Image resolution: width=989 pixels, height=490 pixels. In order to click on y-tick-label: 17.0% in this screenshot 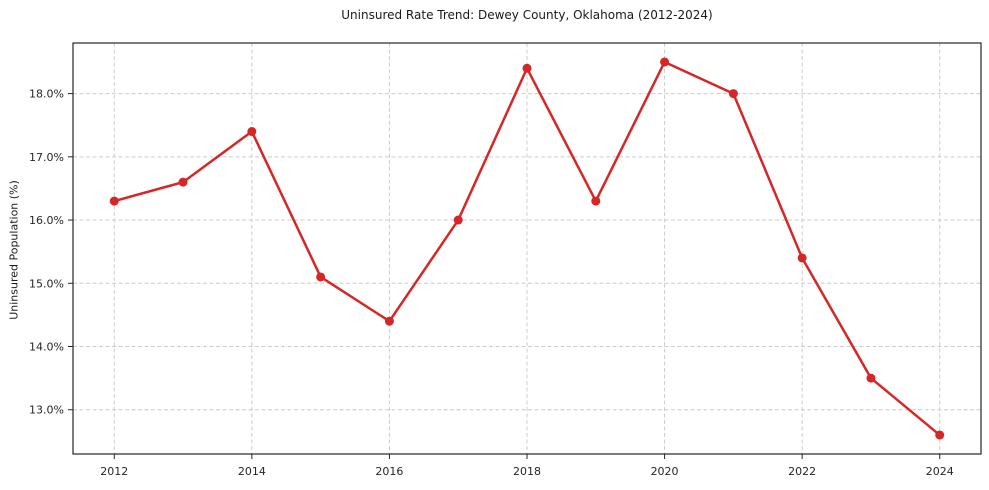, I will do `click(46, 157)`.